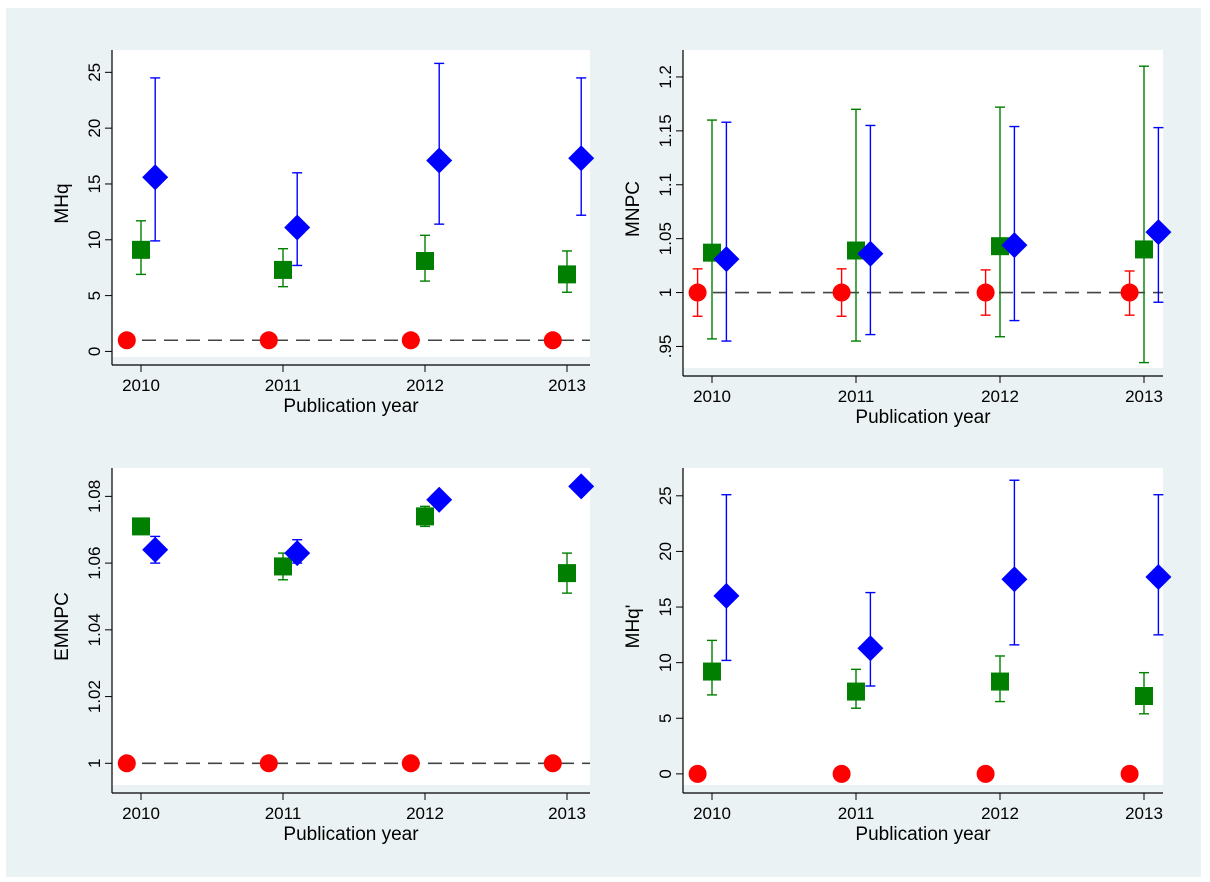 The width and height of the screenshot is (1210, 882). Describe the element at coordinates (665, 662) in the screenshot. I see `y-tick-label: 10` at that location.